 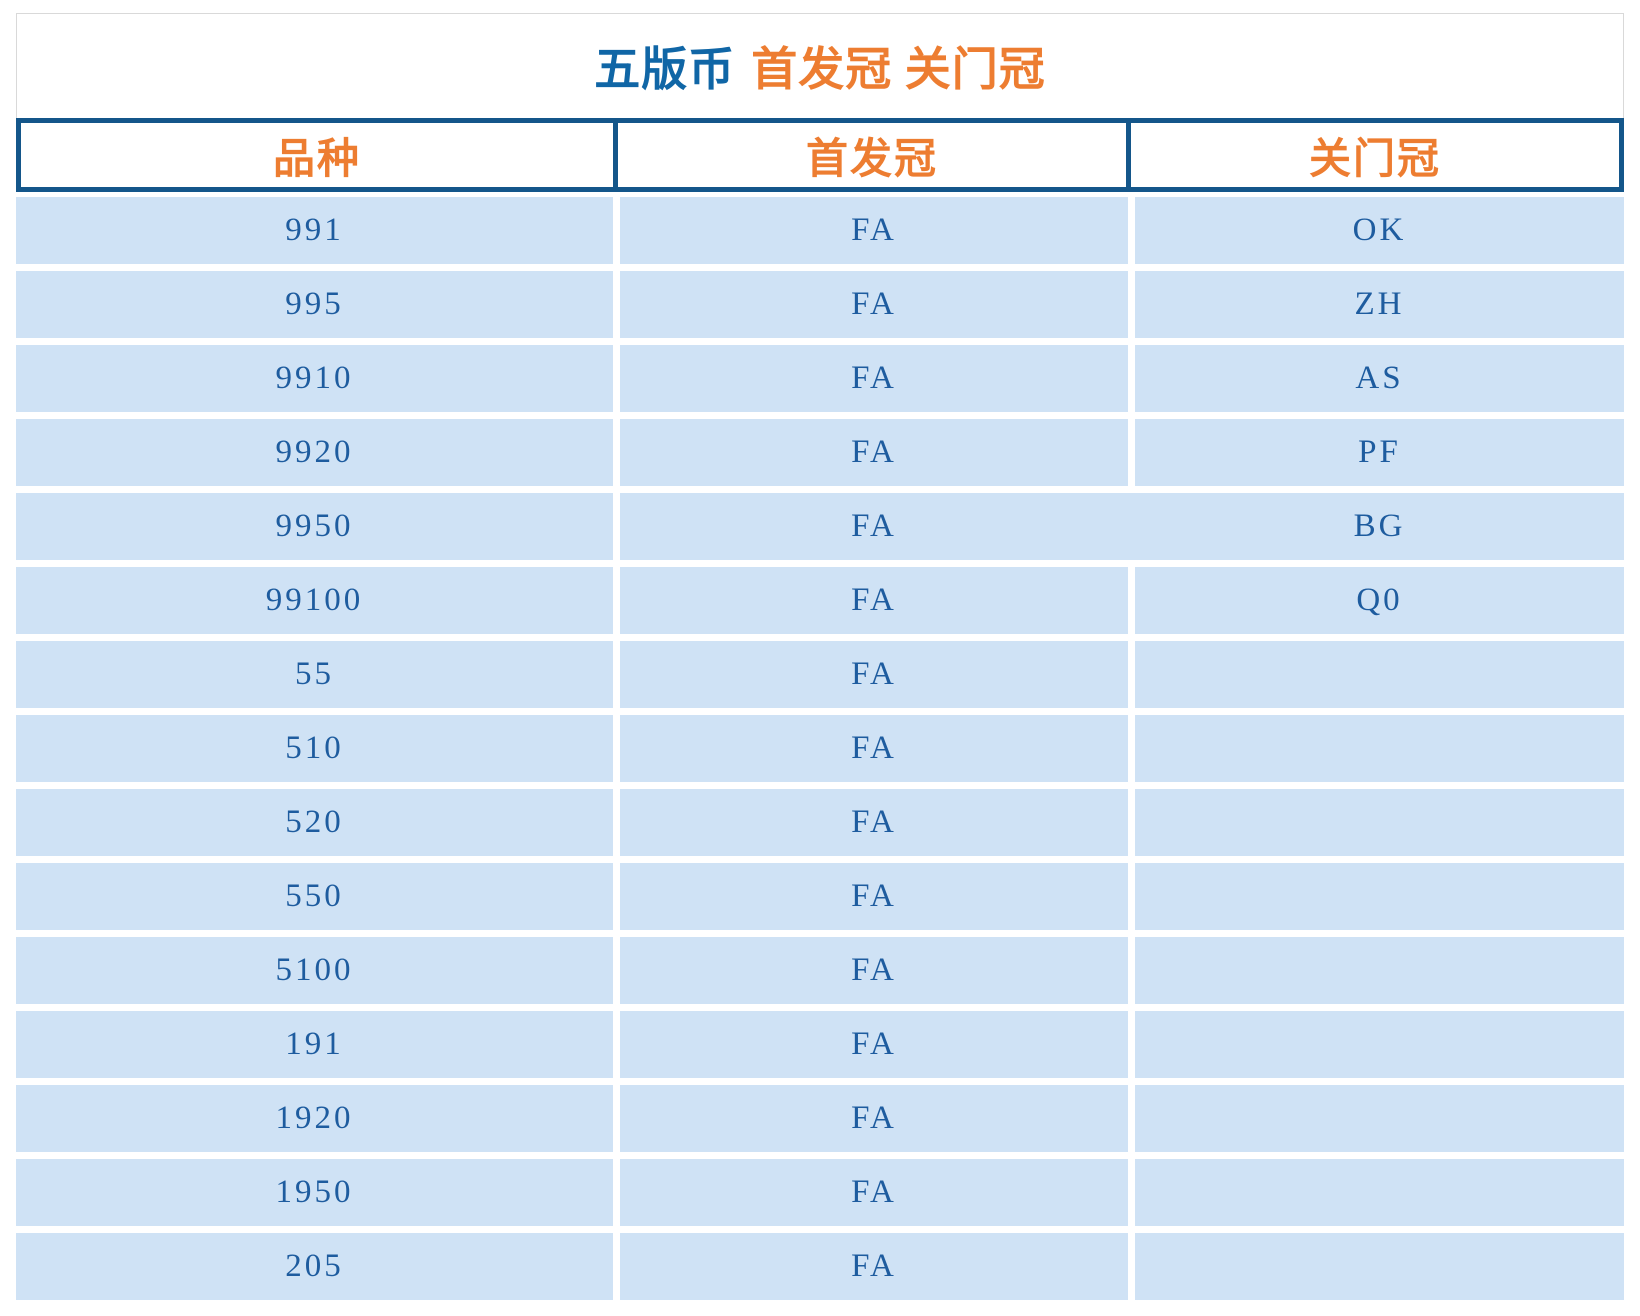 I want to click on title-subtitle: 首发冠 关门冠, so click(x=898, y=69).